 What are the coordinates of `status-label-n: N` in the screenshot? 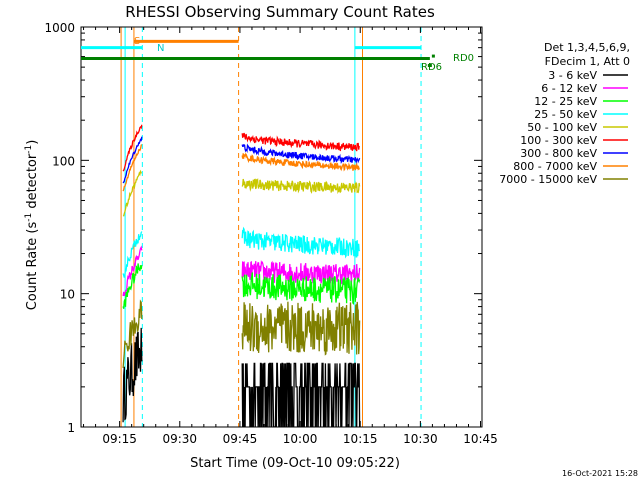 It's located at (160, 48).